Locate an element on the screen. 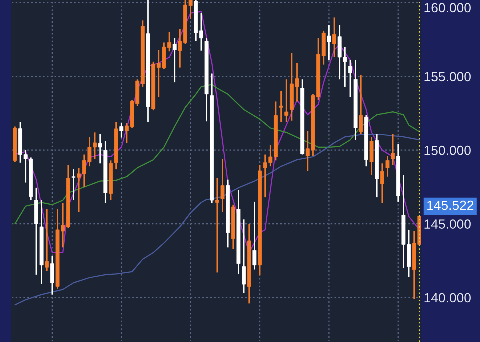 The height and width of the screenshot is (342, 480). y-tick-label: 140.000 is located at coordinates (447, 298).